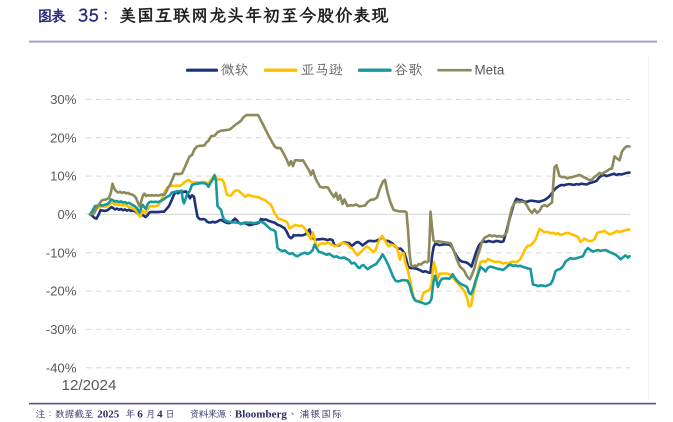 This screenshot has width=673, height=422. What do you see at coordinates (61, 291) in the screenshot?
I see `svg-text: -20%` at bounding box center [61, 291].